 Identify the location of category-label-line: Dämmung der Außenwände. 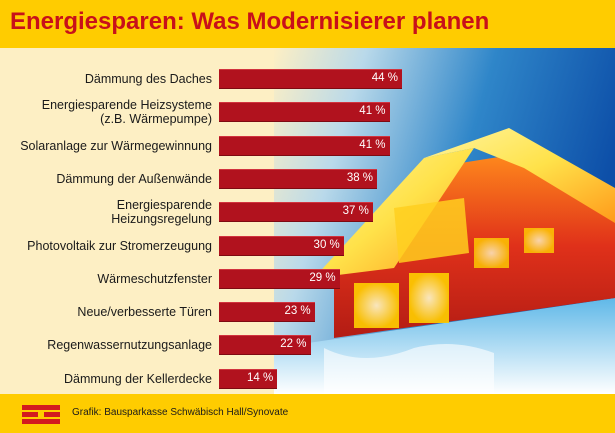
(134, 178).